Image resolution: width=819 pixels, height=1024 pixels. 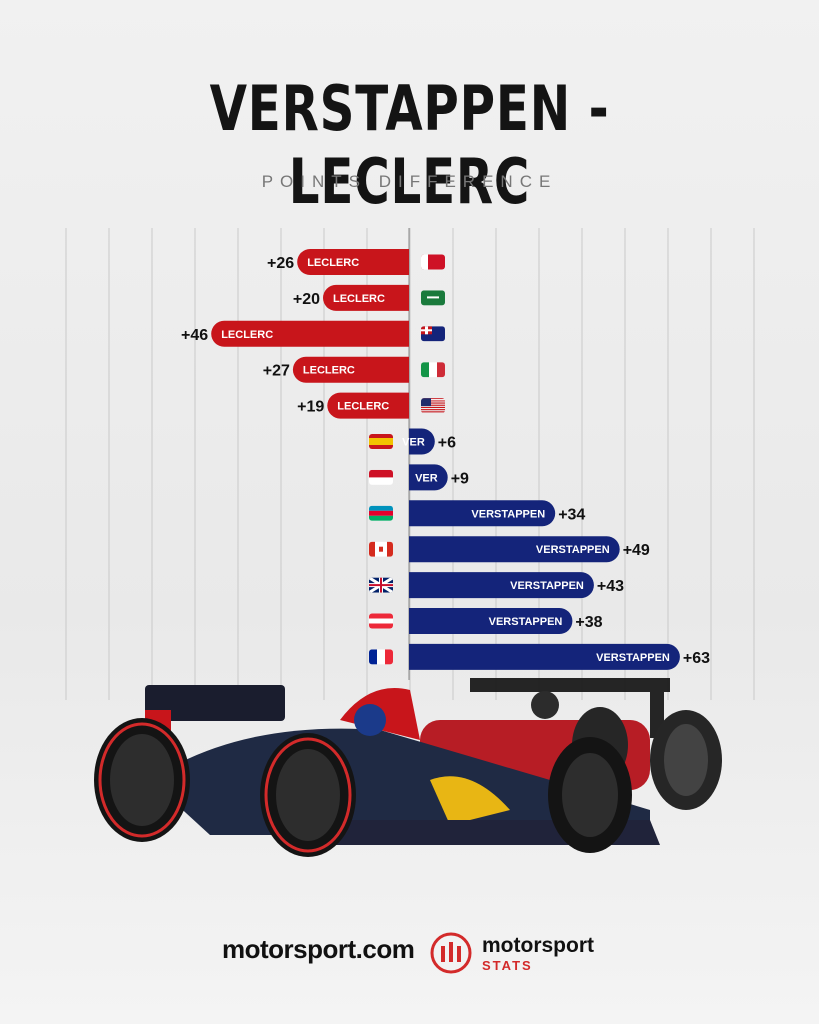 What do you see at coordinates (381, 657) in the screenshot?
I see `france-flag-icon` at bounding box center [381, 657].